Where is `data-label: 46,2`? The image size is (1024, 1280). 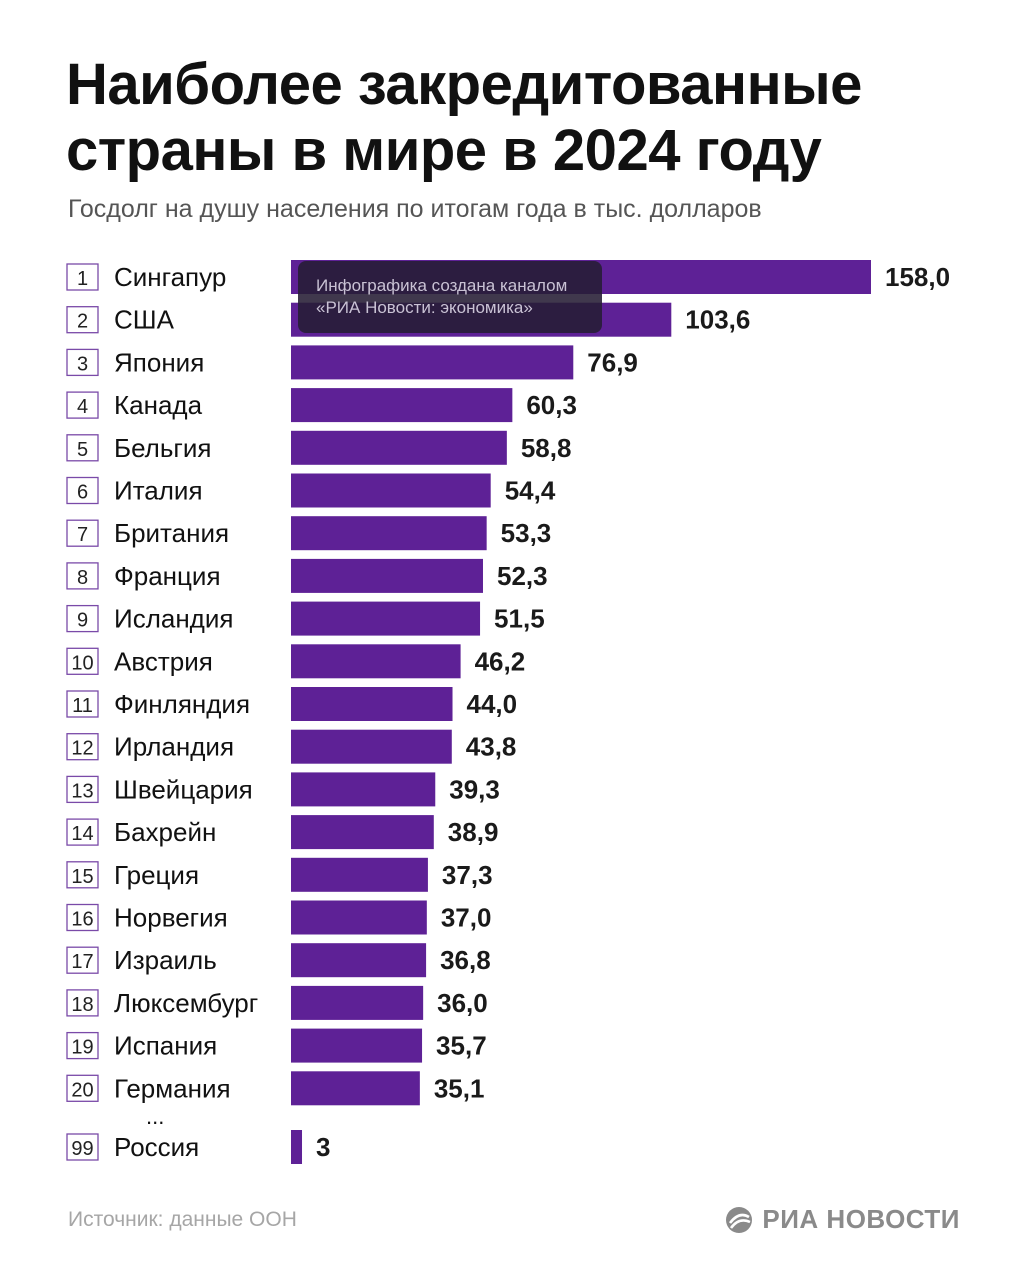 data-label: 46,2 is located at coordinates (500, 661).